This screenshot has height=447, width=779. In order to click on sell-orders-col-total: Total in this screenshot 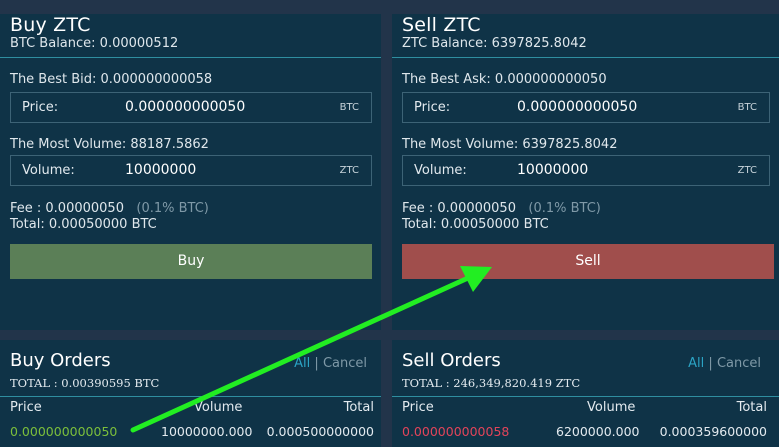, I will do `click(751, 407)`.